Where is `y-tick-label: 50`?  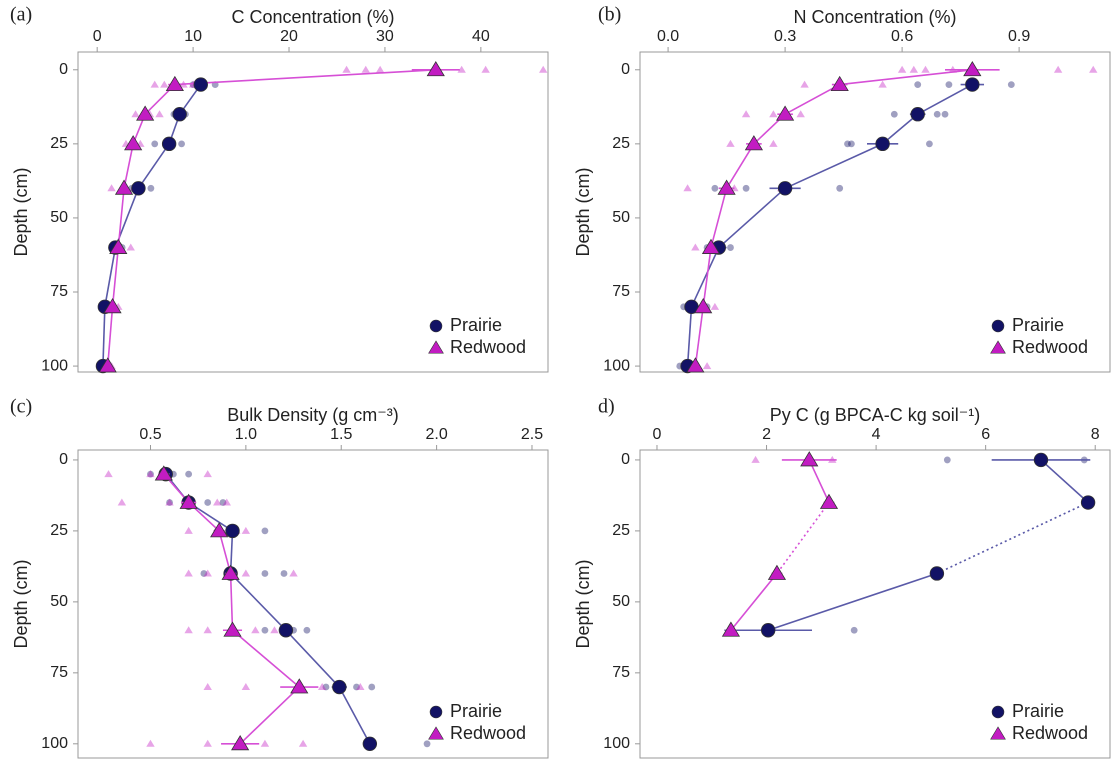
y-tick-label: 50 is located at coordinates (59, 217).